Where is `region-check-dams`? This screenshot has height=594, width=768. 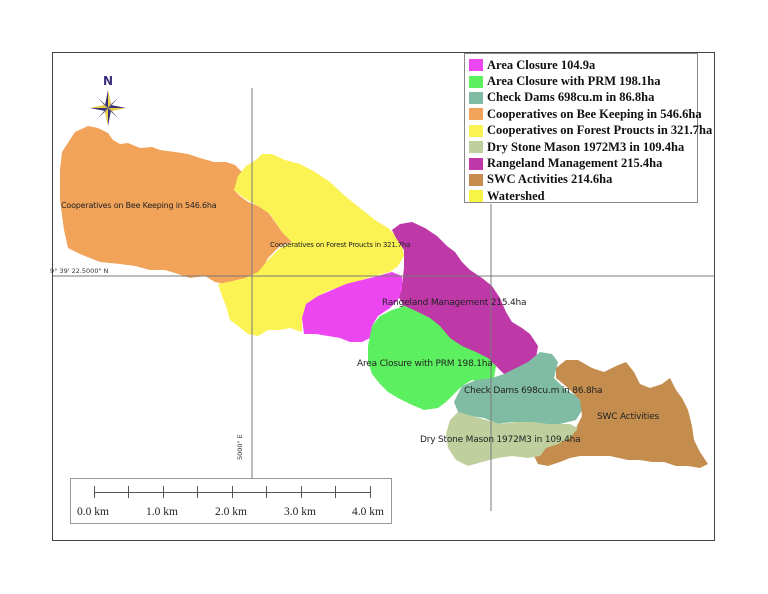 region-check-dams is located at coordinates (518, 388).